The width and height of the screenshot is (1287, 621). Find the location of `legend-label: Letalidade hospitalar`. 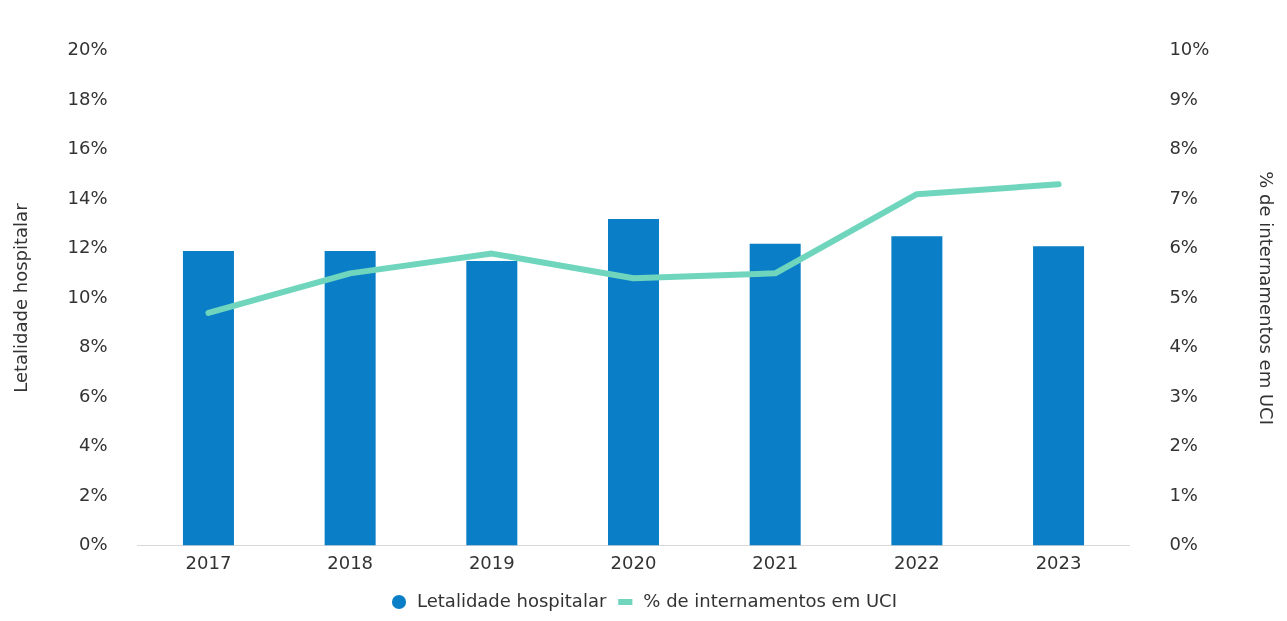

legend-label: Letalidade hospitalar is located at coordinates (512, 600).